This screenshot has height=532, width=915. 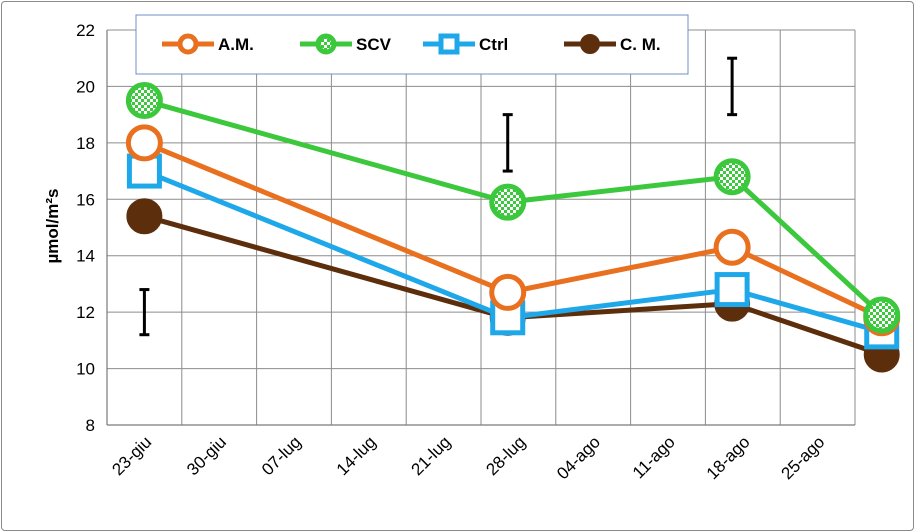 What do you see at coordinates (728, 457) in the screenshot?
I see `x-tick-label: 18-ago` at bounding box center [728, 457].